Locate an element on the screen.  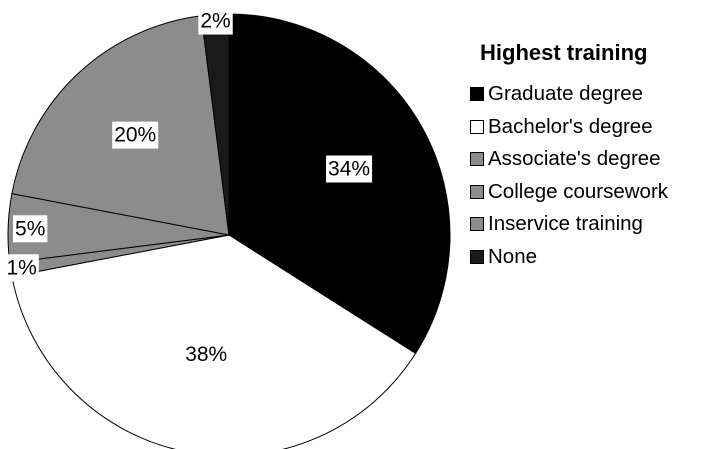
legend-item-college-coursework: College coursework is located at coordinates (569, 192).